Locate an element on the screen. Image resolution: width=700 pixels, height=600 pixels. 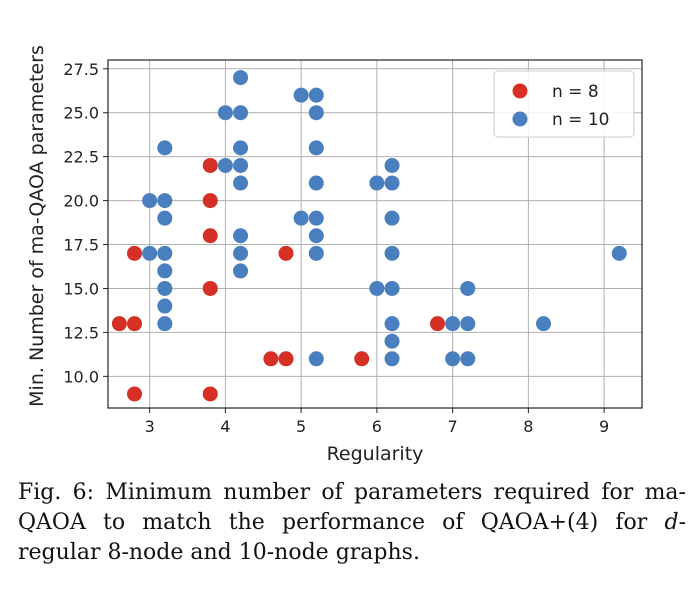
x-axis-label: Regularity is located at coordinates (375, 454).